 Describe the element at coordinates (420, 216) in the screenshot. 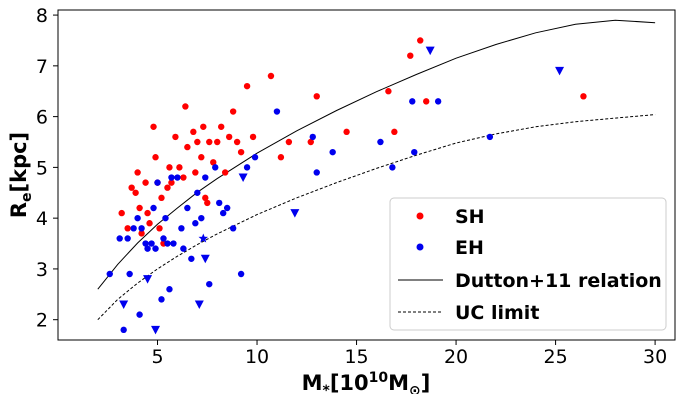

I see `legend-marker-sh` at that location.